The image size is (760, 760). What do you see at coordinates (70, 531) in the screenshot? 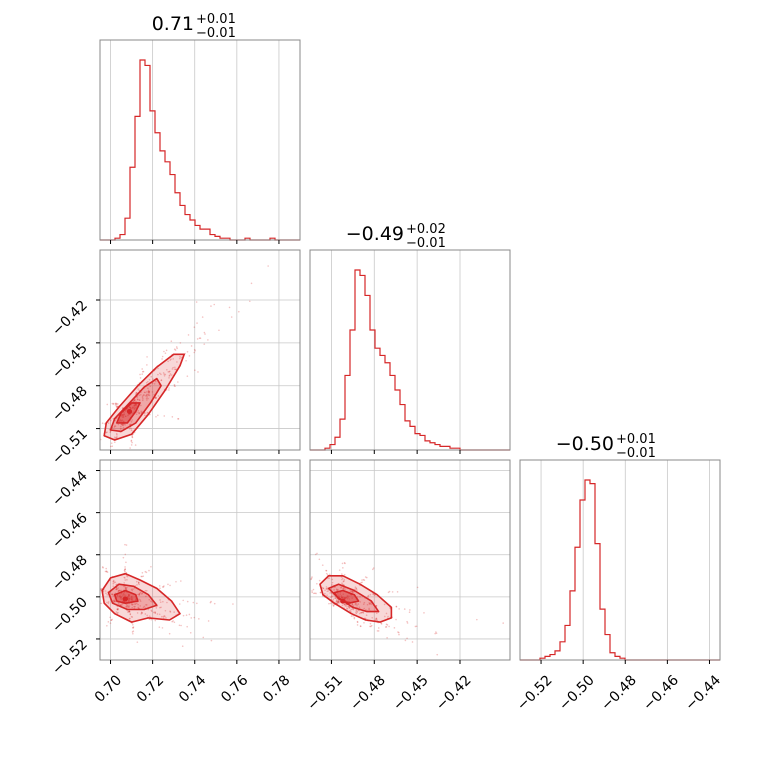
I see `y-tick-label: −0.46` at bounding box center [70, 531].